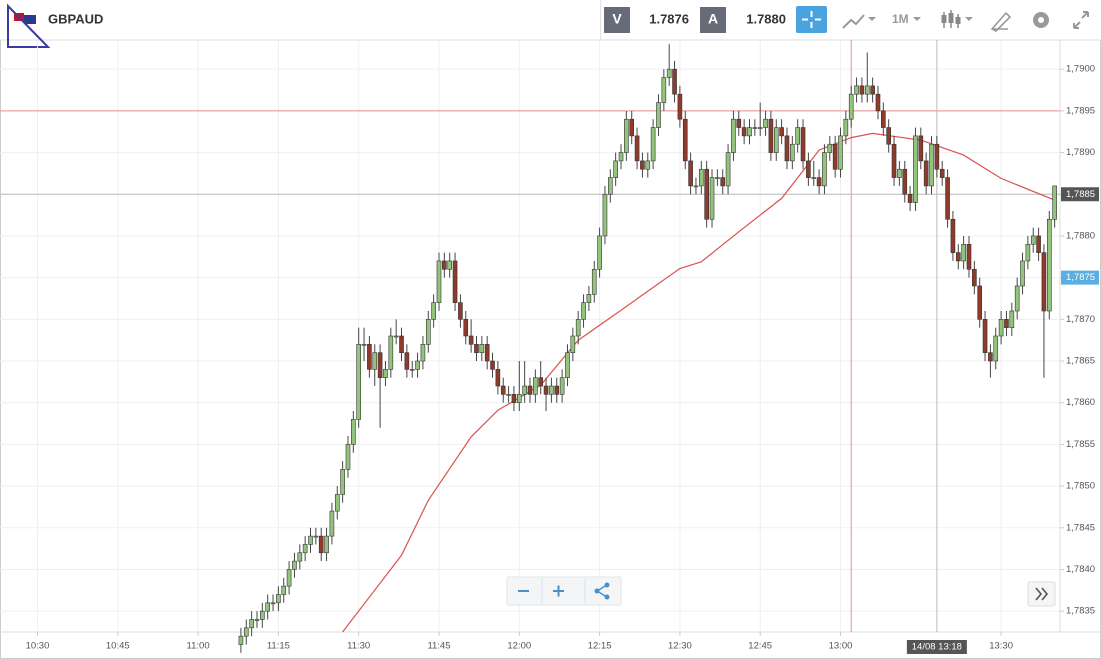 The width and height of the screenshot is (1101, 659). I want to click on symbol-name: GBPAUD, so click(75, 18).